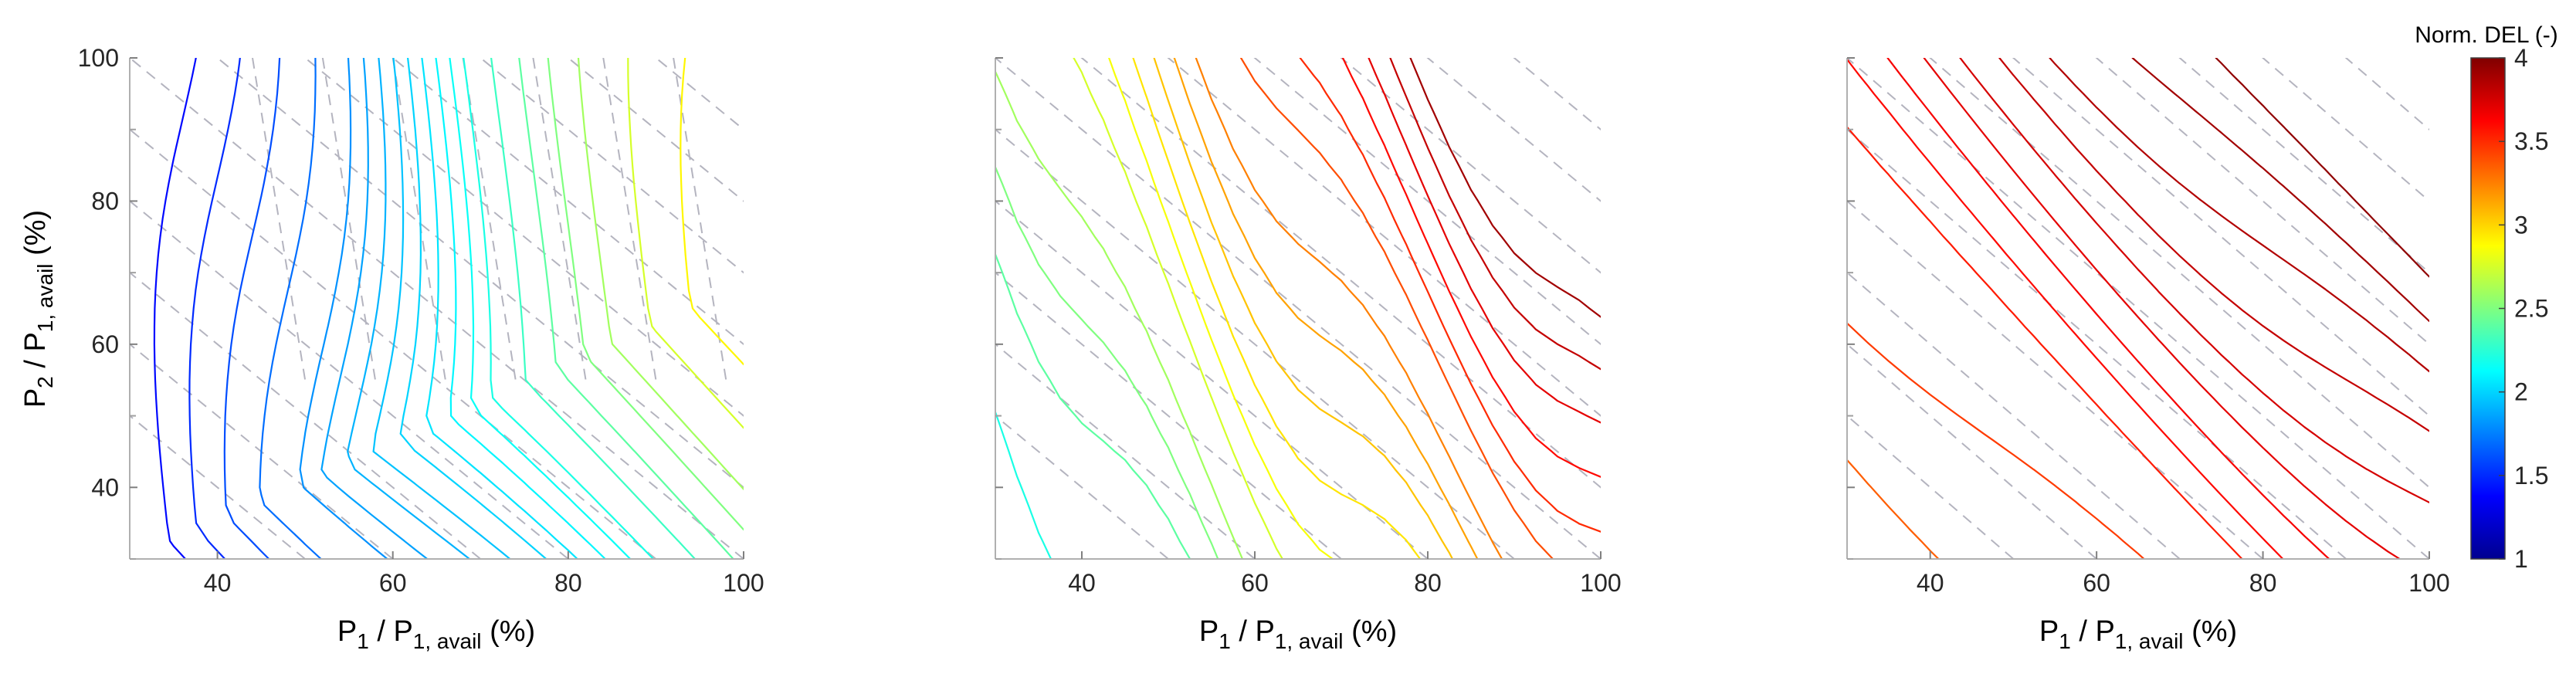  I want to click on colorbar-ticks: 1 1.5 2 2.5 3 3.5 4, so click(2523, 308).